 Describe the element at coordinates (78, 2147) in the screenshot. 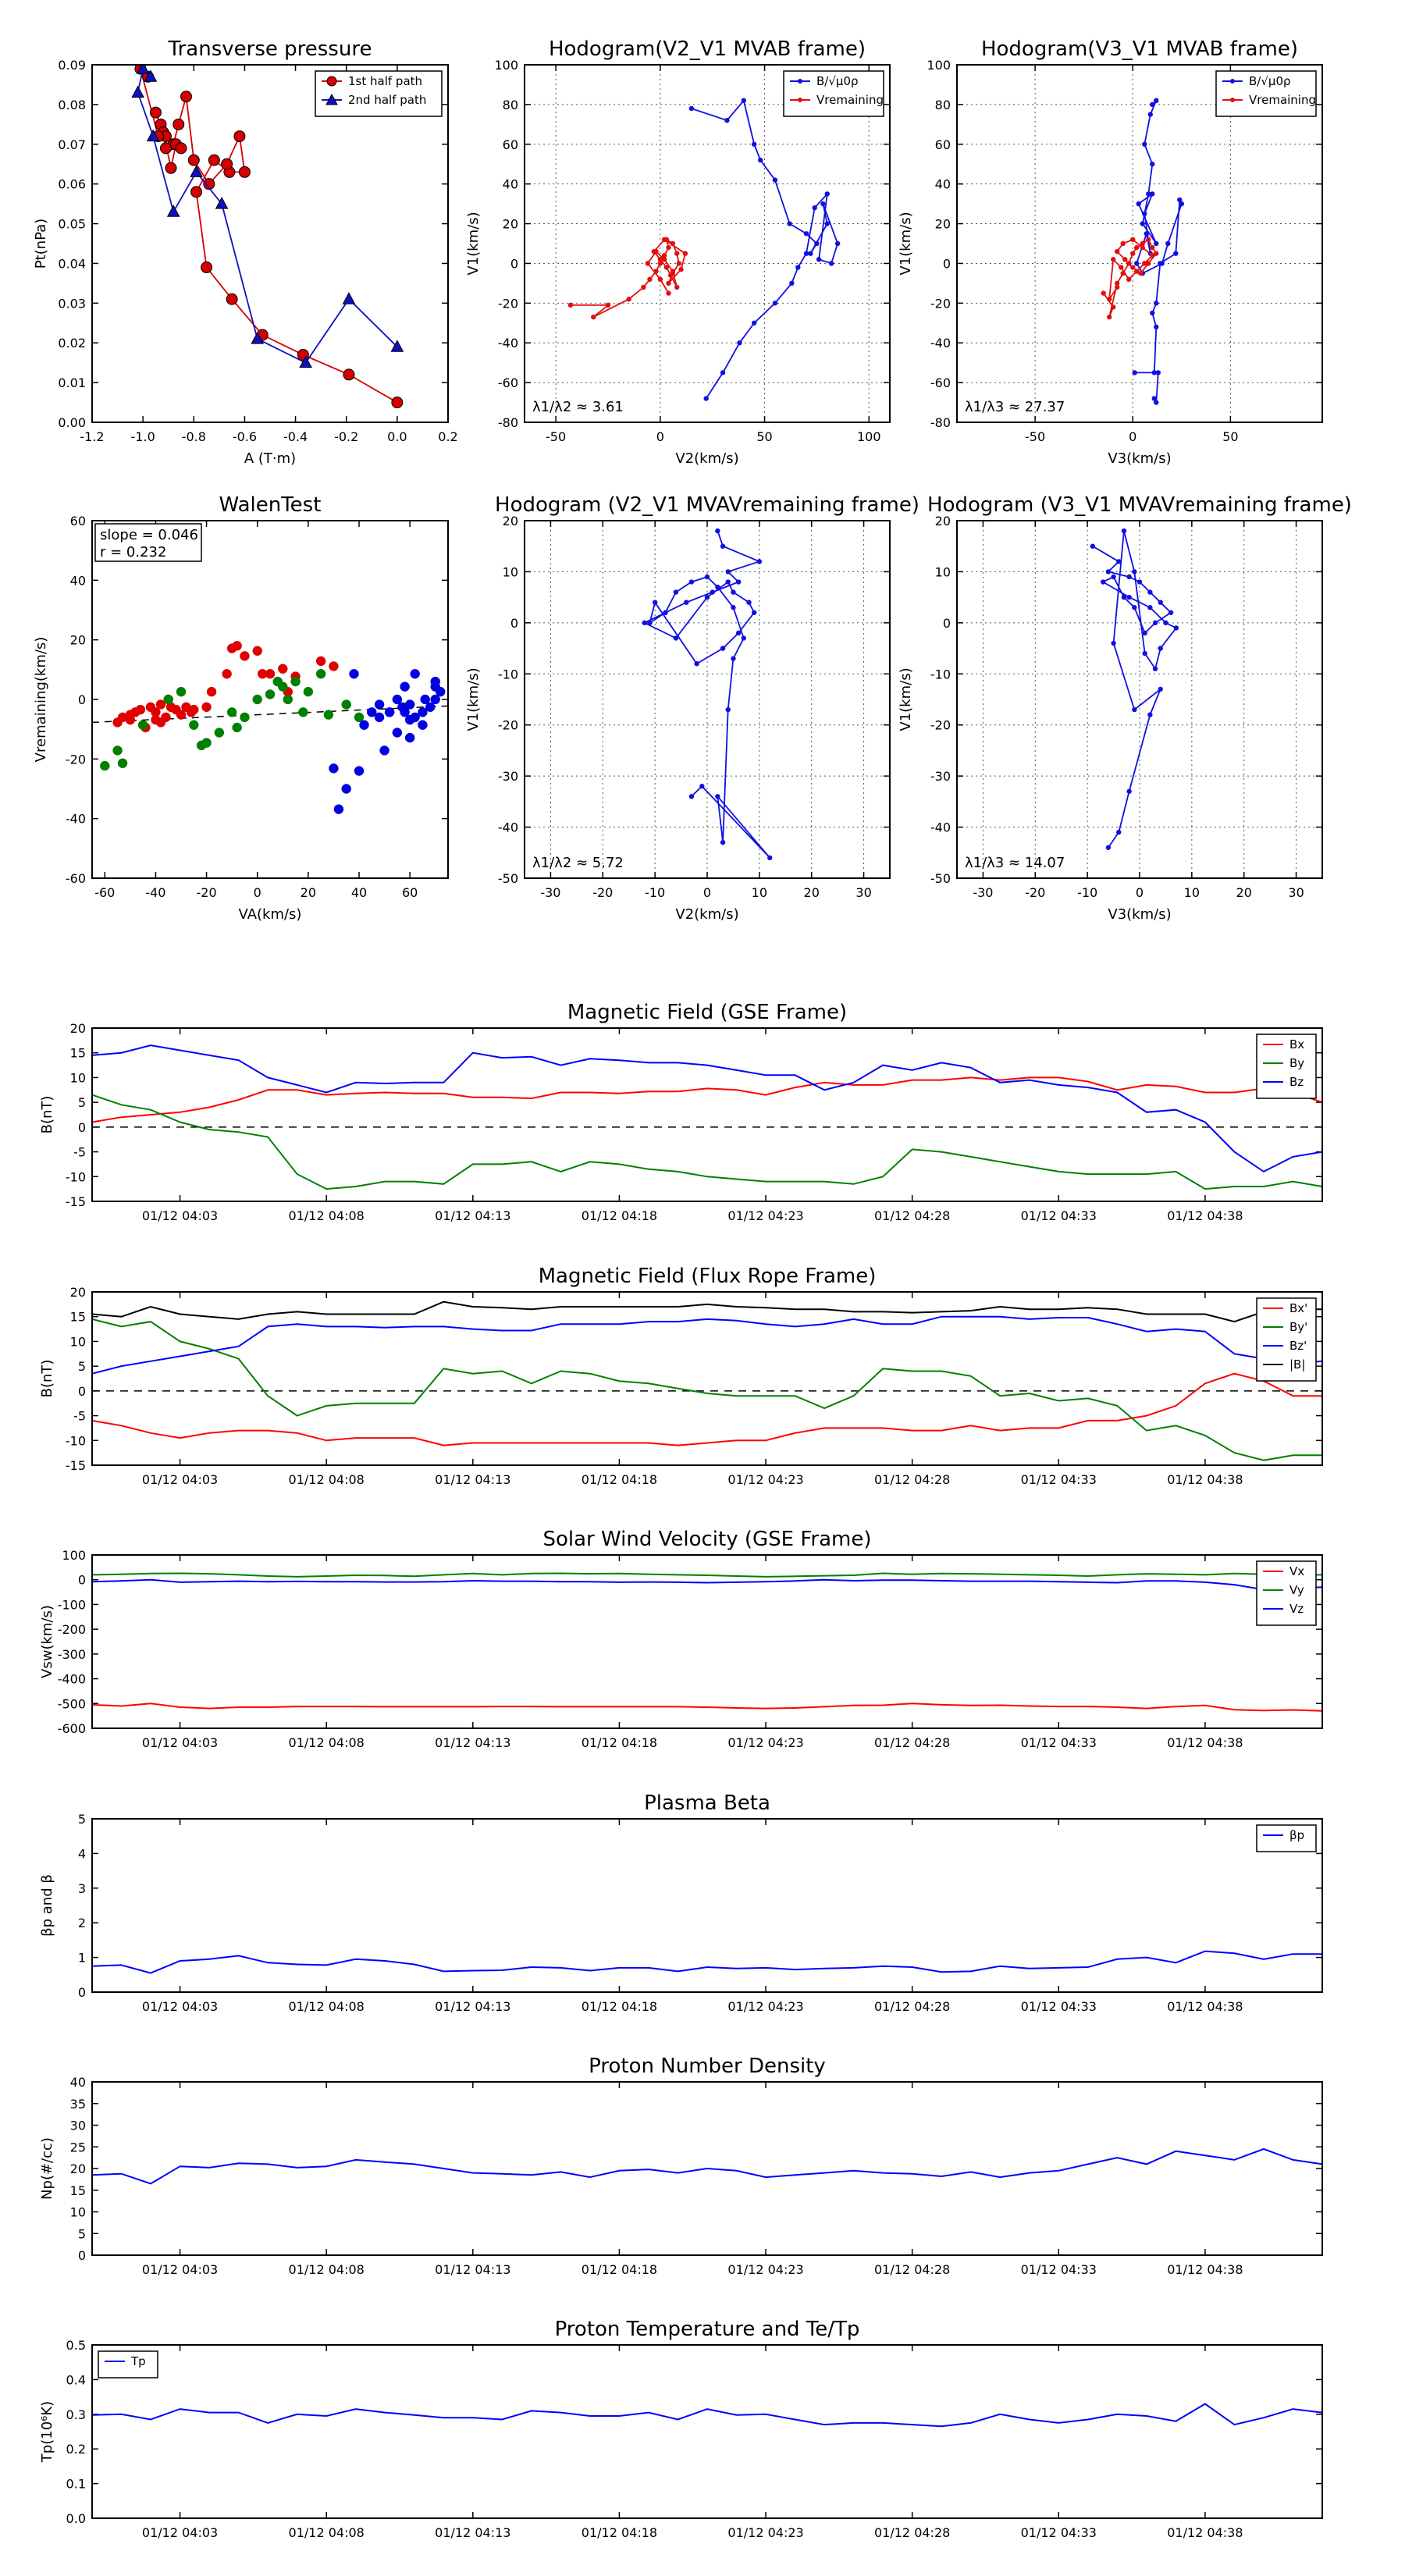

I see `y-tick-label: 25` at that location.